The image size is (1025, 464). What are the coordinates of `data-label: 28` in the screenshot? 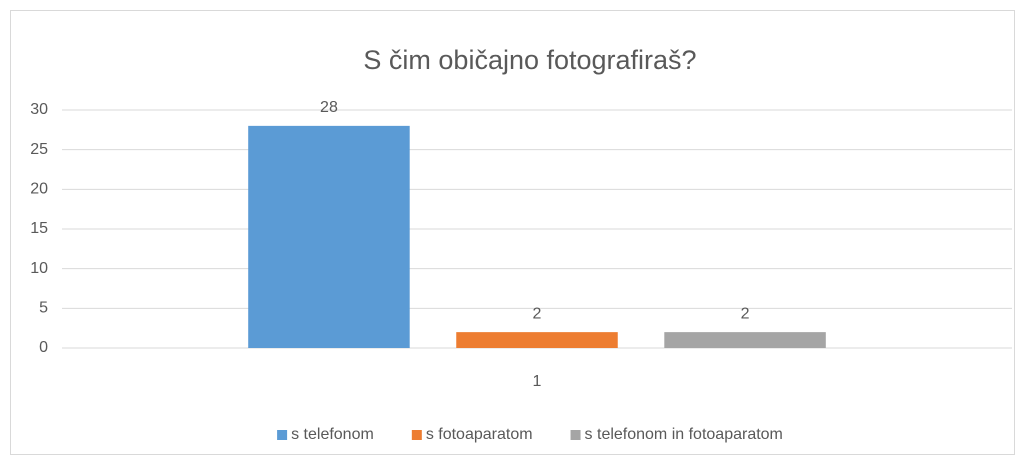 It's located at (329, 107).